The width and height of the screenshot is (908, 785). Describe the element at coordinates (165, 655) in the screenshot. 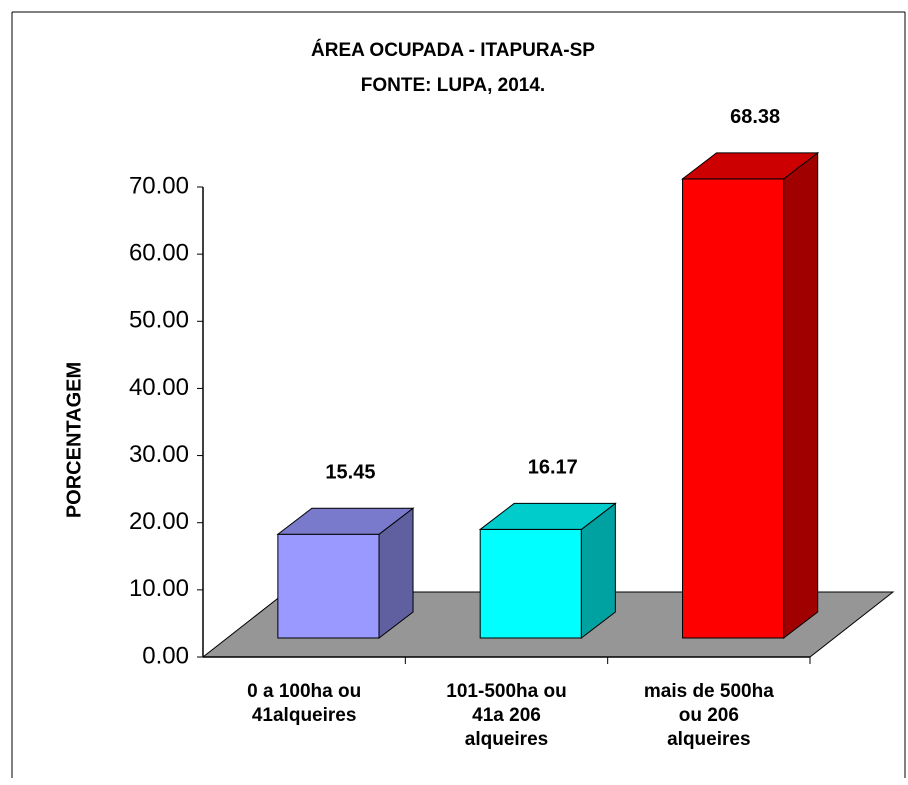

I see `y-tick-label: 0.00` at that location.